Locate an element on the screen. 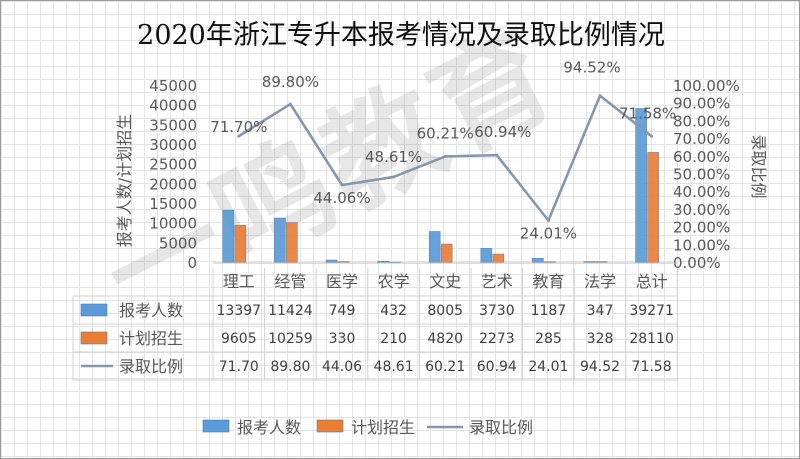 The width and height of the screenshot is (800, 459). ratio-data-label: 60.21% is located at coordinates (445, 133).